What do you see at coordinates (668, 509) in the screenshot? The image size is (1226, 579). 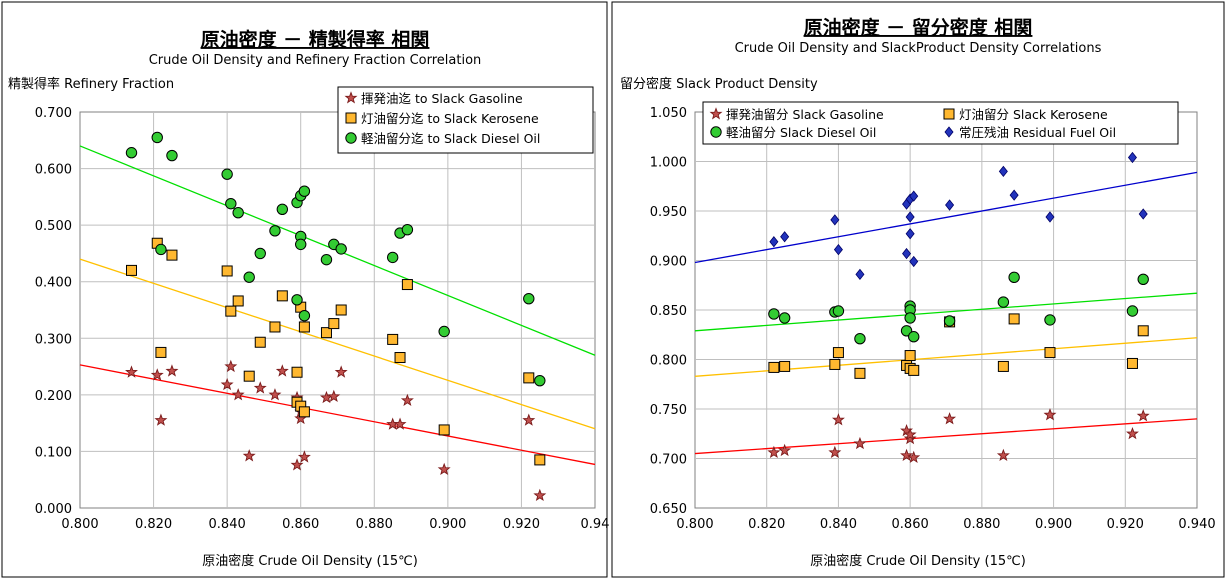 I see `y-tick-label: 0.650` at bounding box center [668, 509].